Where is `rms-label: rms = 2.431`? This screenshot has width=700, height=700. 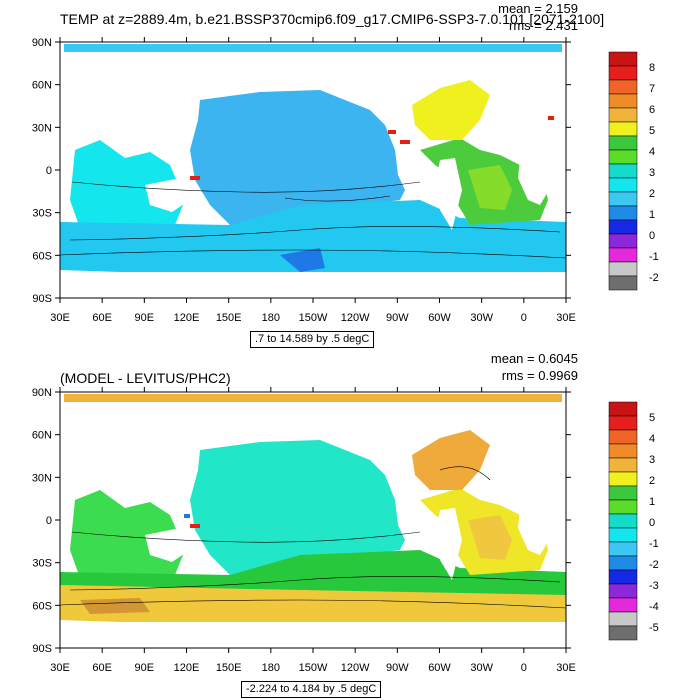 rms-label: rms = 2.431 is located at coordinates (543, 25).